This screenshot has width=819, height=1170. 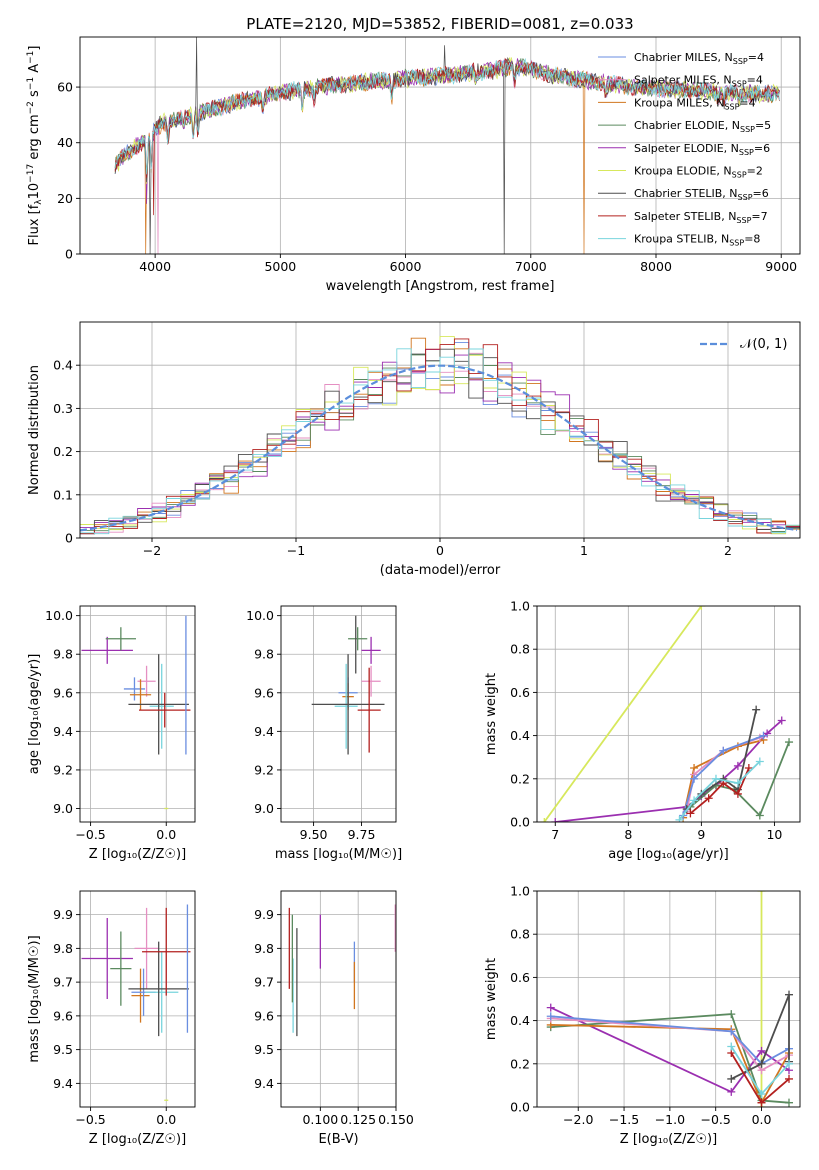 What do you see at coordinates (531, 266) in the screenshot?
I see `spectrum-xtick-label: 7000` at bounding box center [531, 266].